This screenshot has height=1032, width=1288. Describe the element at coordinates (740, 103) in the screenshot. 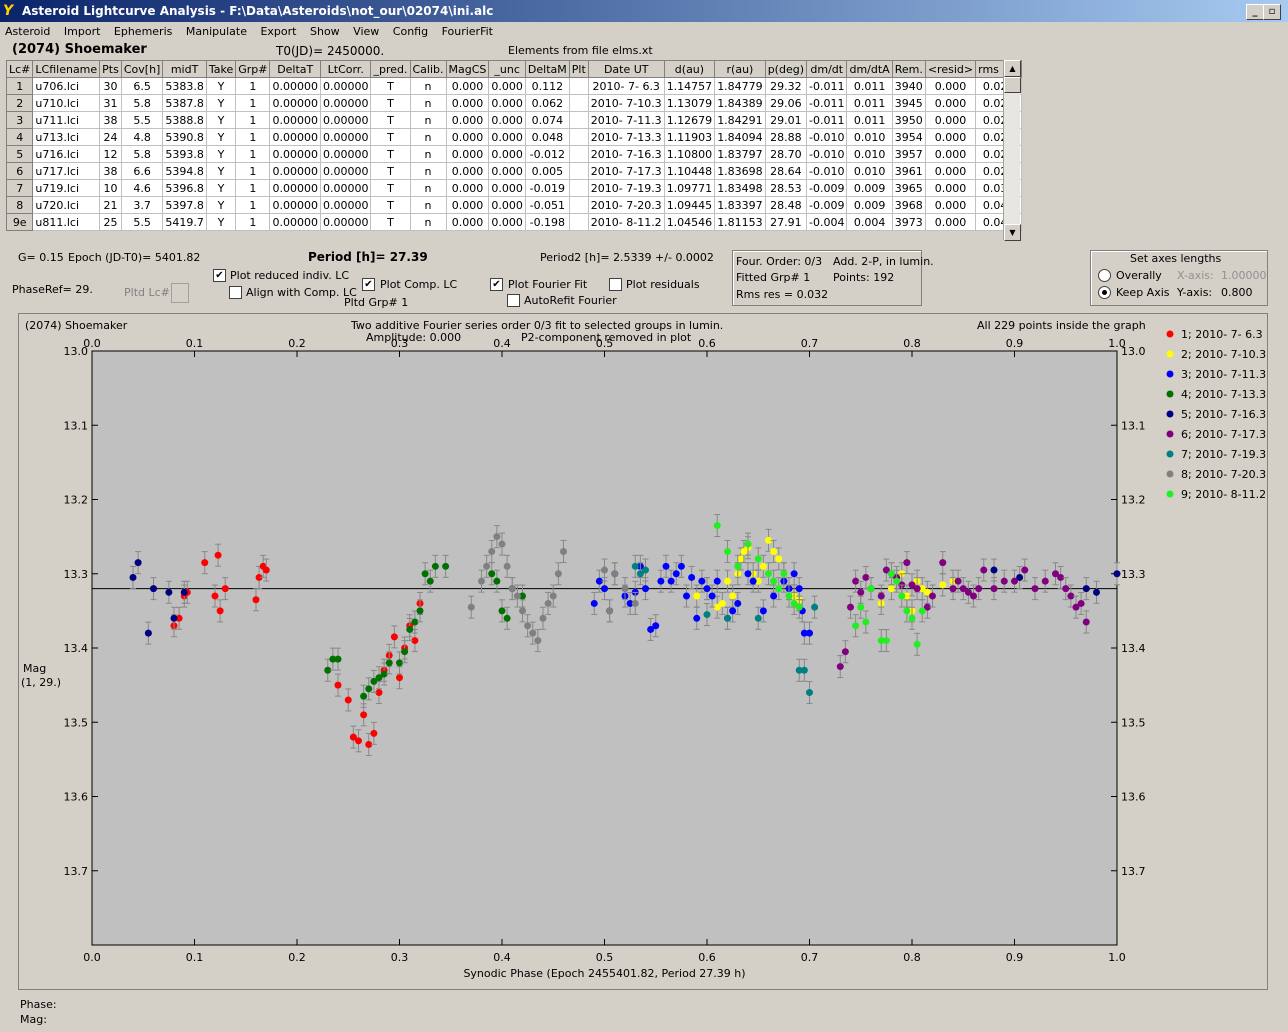

I see `table-cell: 1.84389` at that location.